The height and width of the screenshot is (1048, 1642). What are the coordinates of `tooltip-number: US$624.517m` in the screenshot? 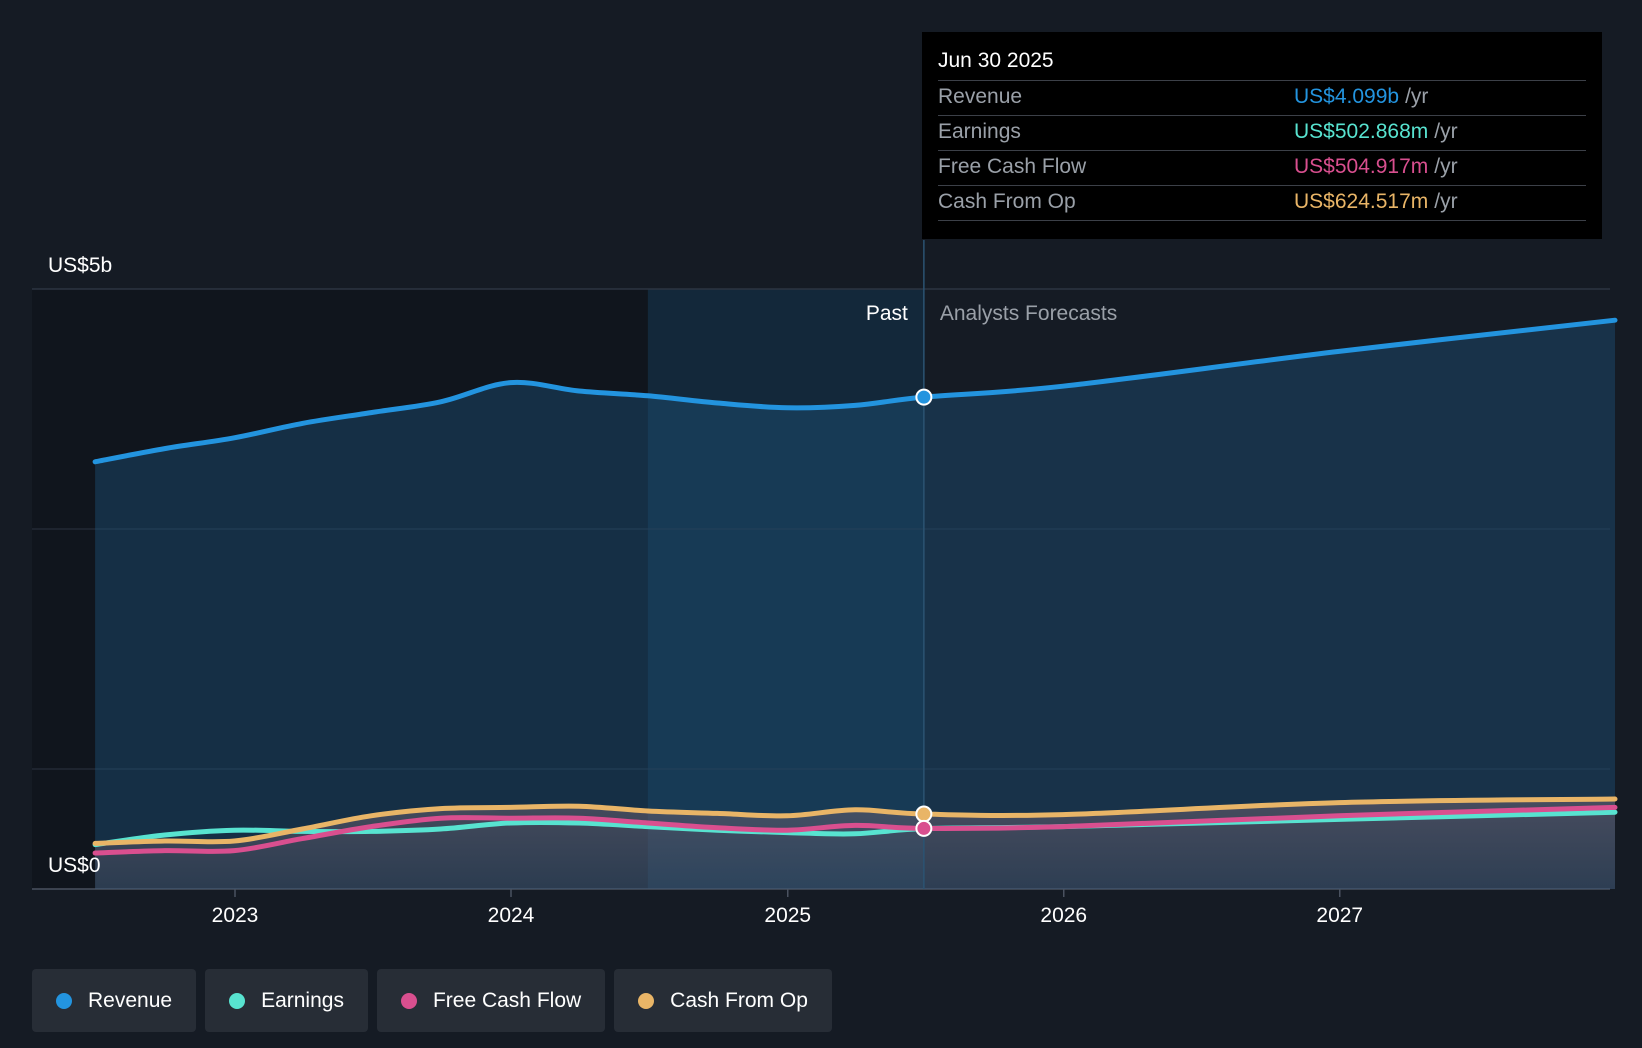 It's located at (1361, 201).